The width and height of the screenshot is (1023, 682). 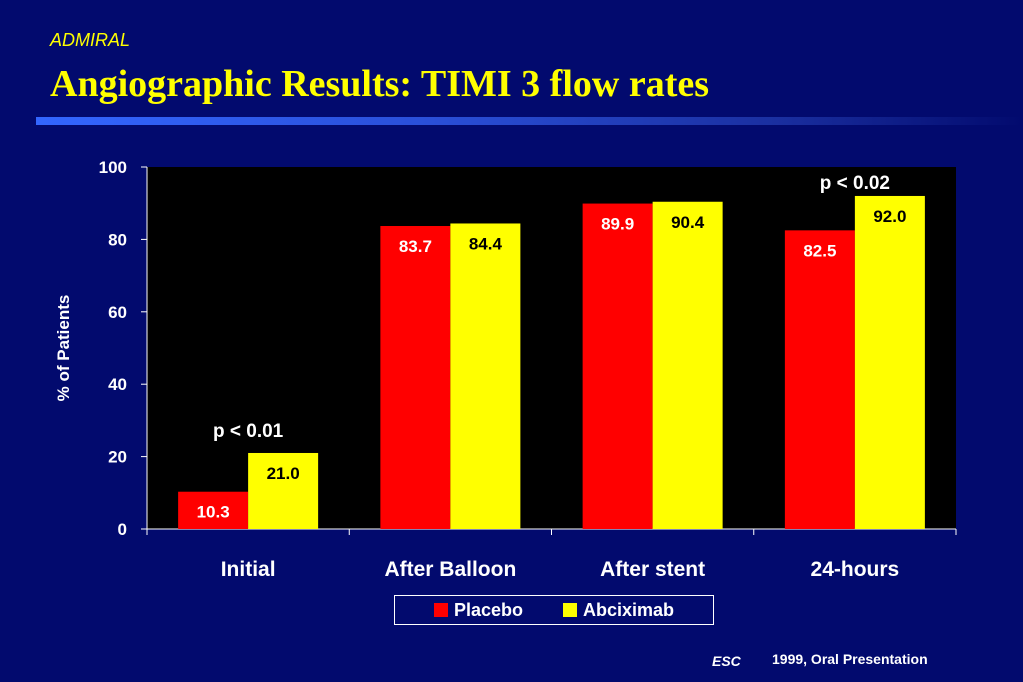 I want to click on chart-legend: Placebo Abciximab, so click(x=554, y=610).